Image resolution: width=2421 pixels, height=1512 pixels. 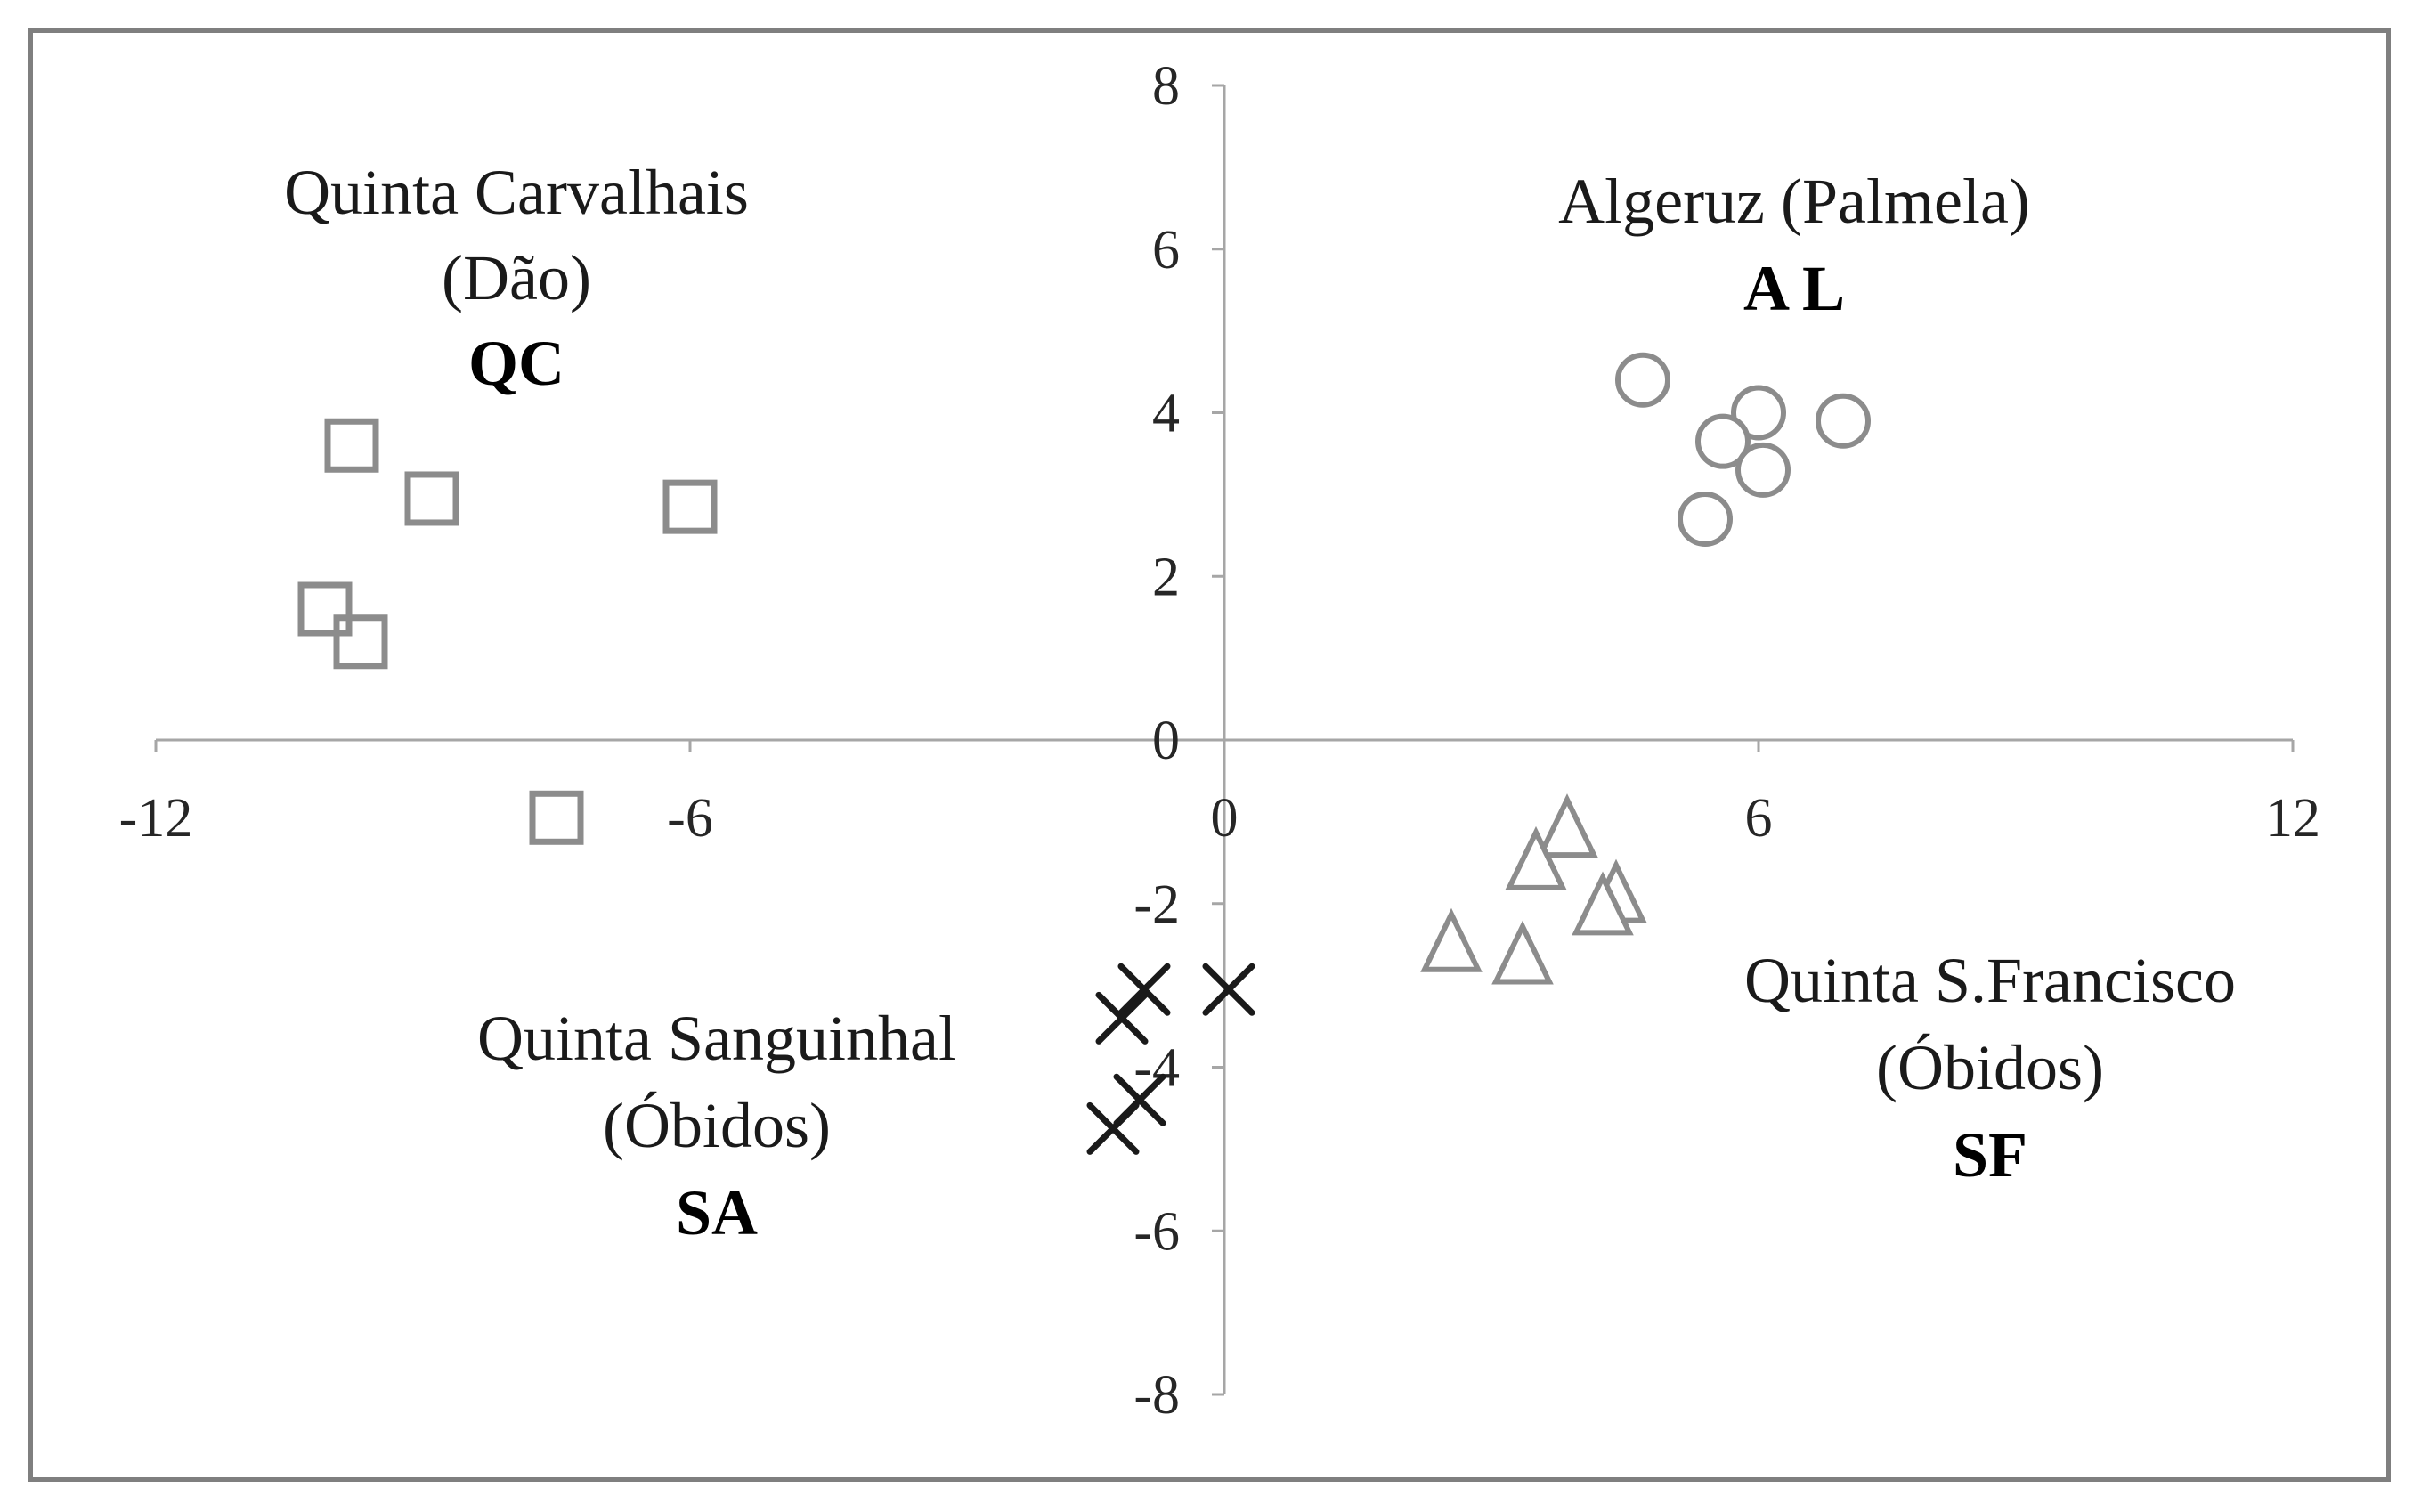 What do you see at coordinates (716, 1038) in the screenshot?
I see `group-name-text: Quinta Sanguinhal` at bounding box center [716, 1038].